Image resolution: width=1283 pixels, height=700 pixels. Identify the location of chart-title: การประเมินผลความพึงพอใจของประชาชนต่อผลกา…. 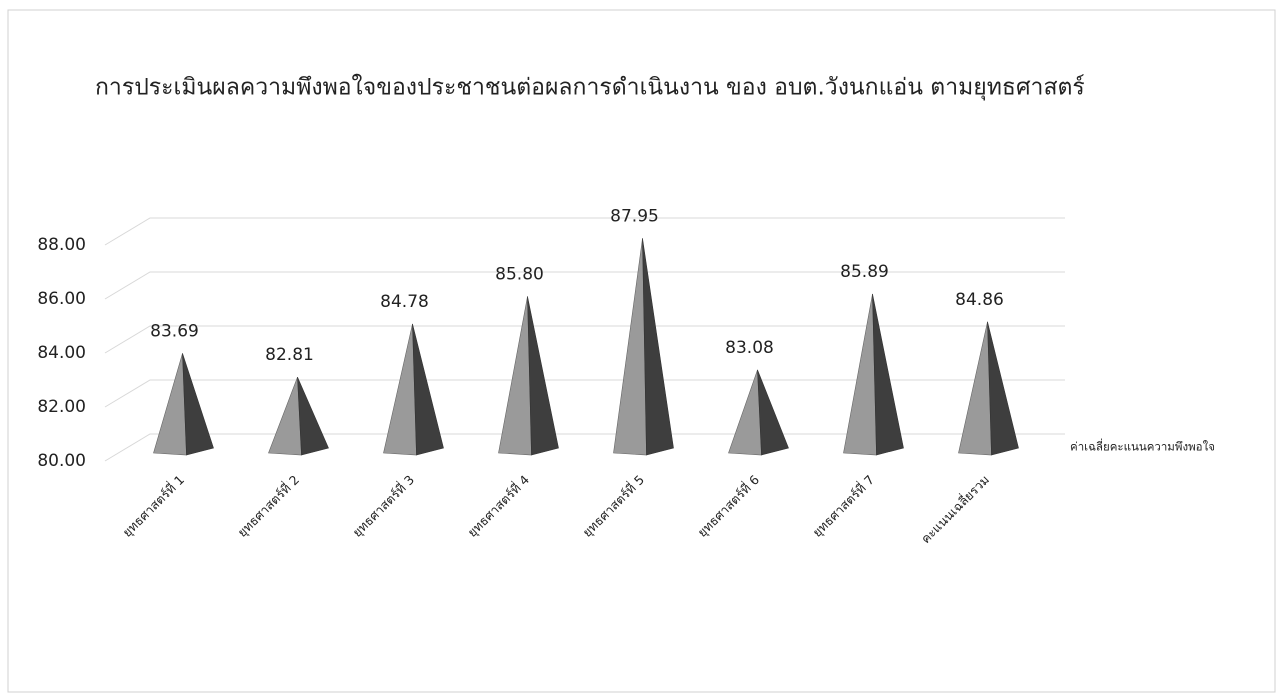
(590, 87).